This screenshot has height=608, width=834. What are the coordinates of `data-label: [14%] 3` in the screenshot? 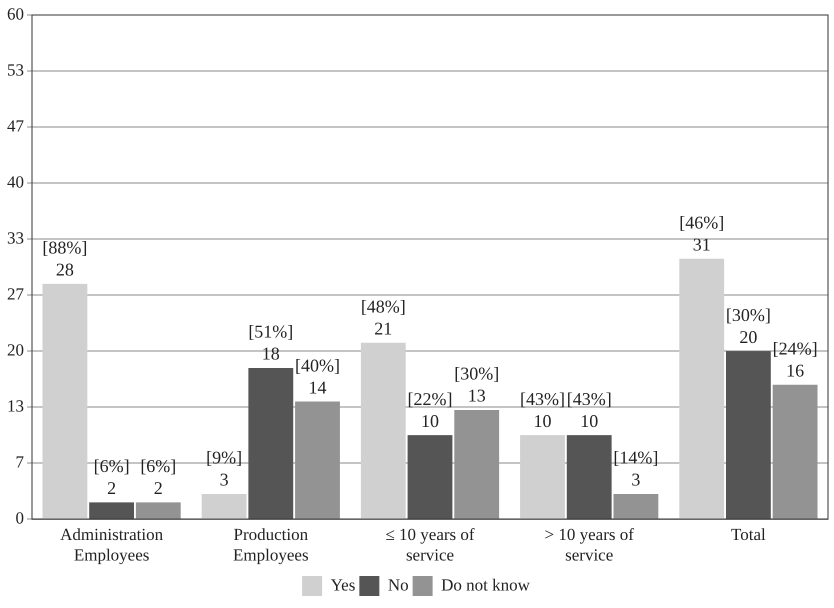 It's located at (635, 469).